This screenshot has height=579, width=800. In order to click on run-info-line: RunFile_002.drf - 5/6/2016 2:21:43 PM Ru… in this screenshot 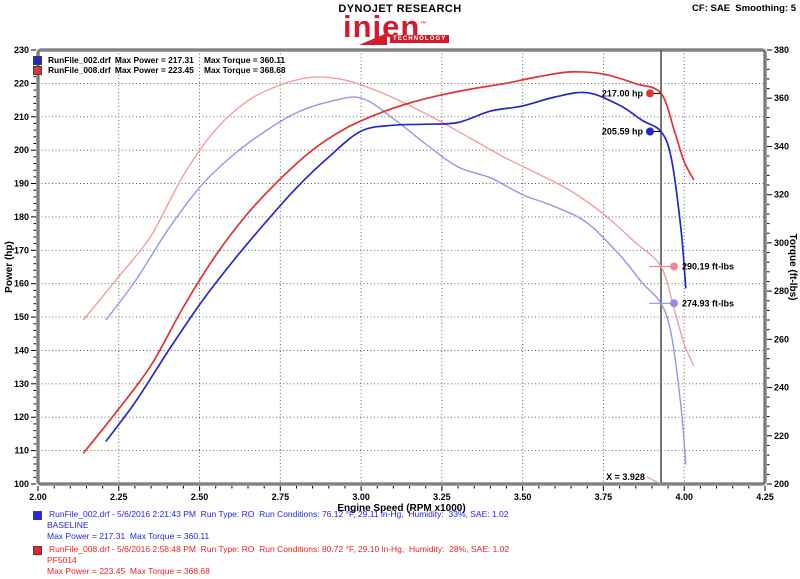, I will do `click(279, 514)`.